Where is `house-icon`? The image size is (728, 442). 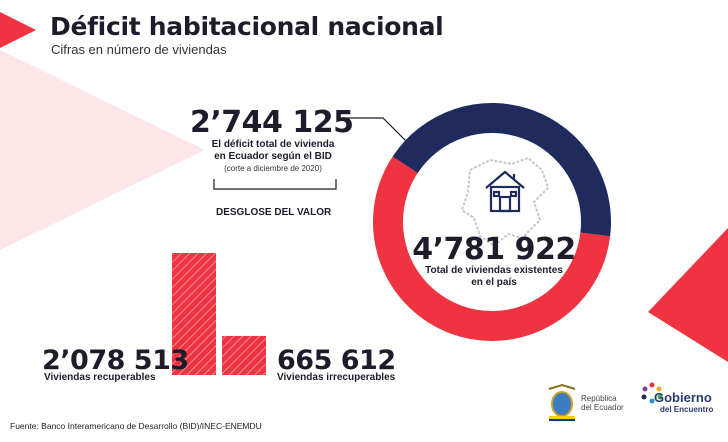 house-icon is located at coordinates (505, 191).